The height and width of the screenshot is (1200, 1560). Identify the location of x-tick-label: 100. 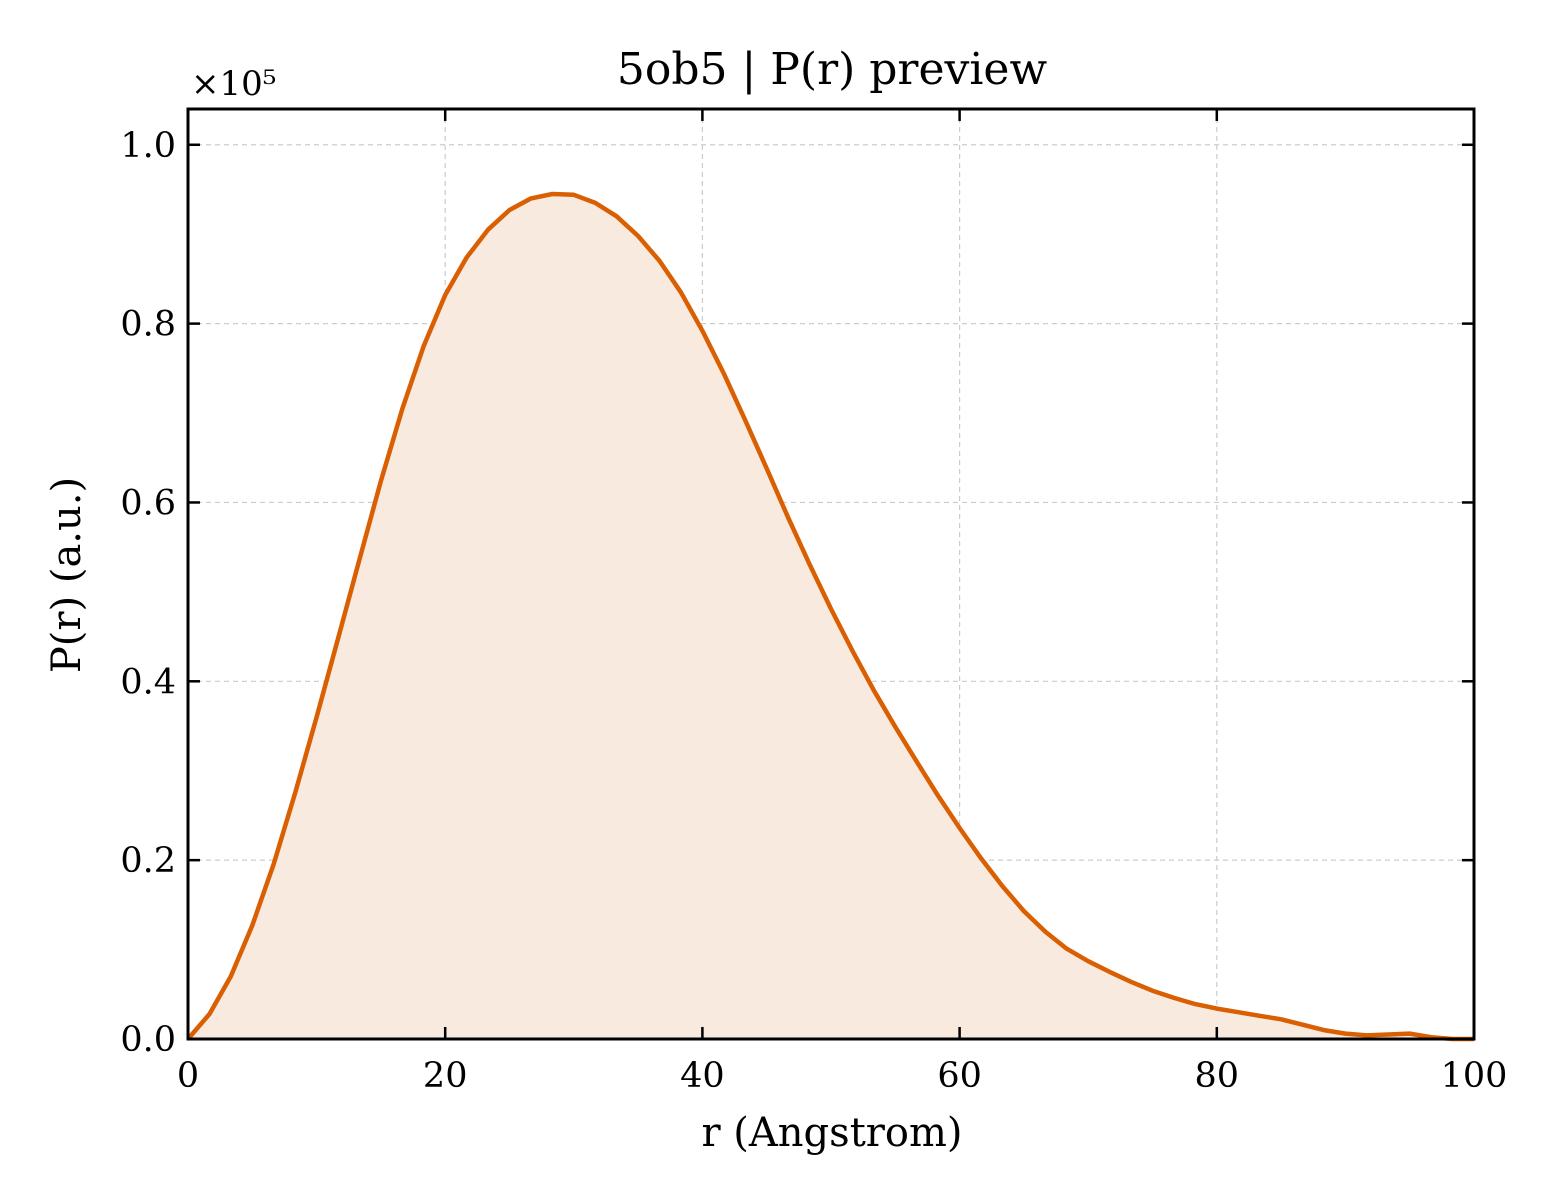
(1474, 1076).